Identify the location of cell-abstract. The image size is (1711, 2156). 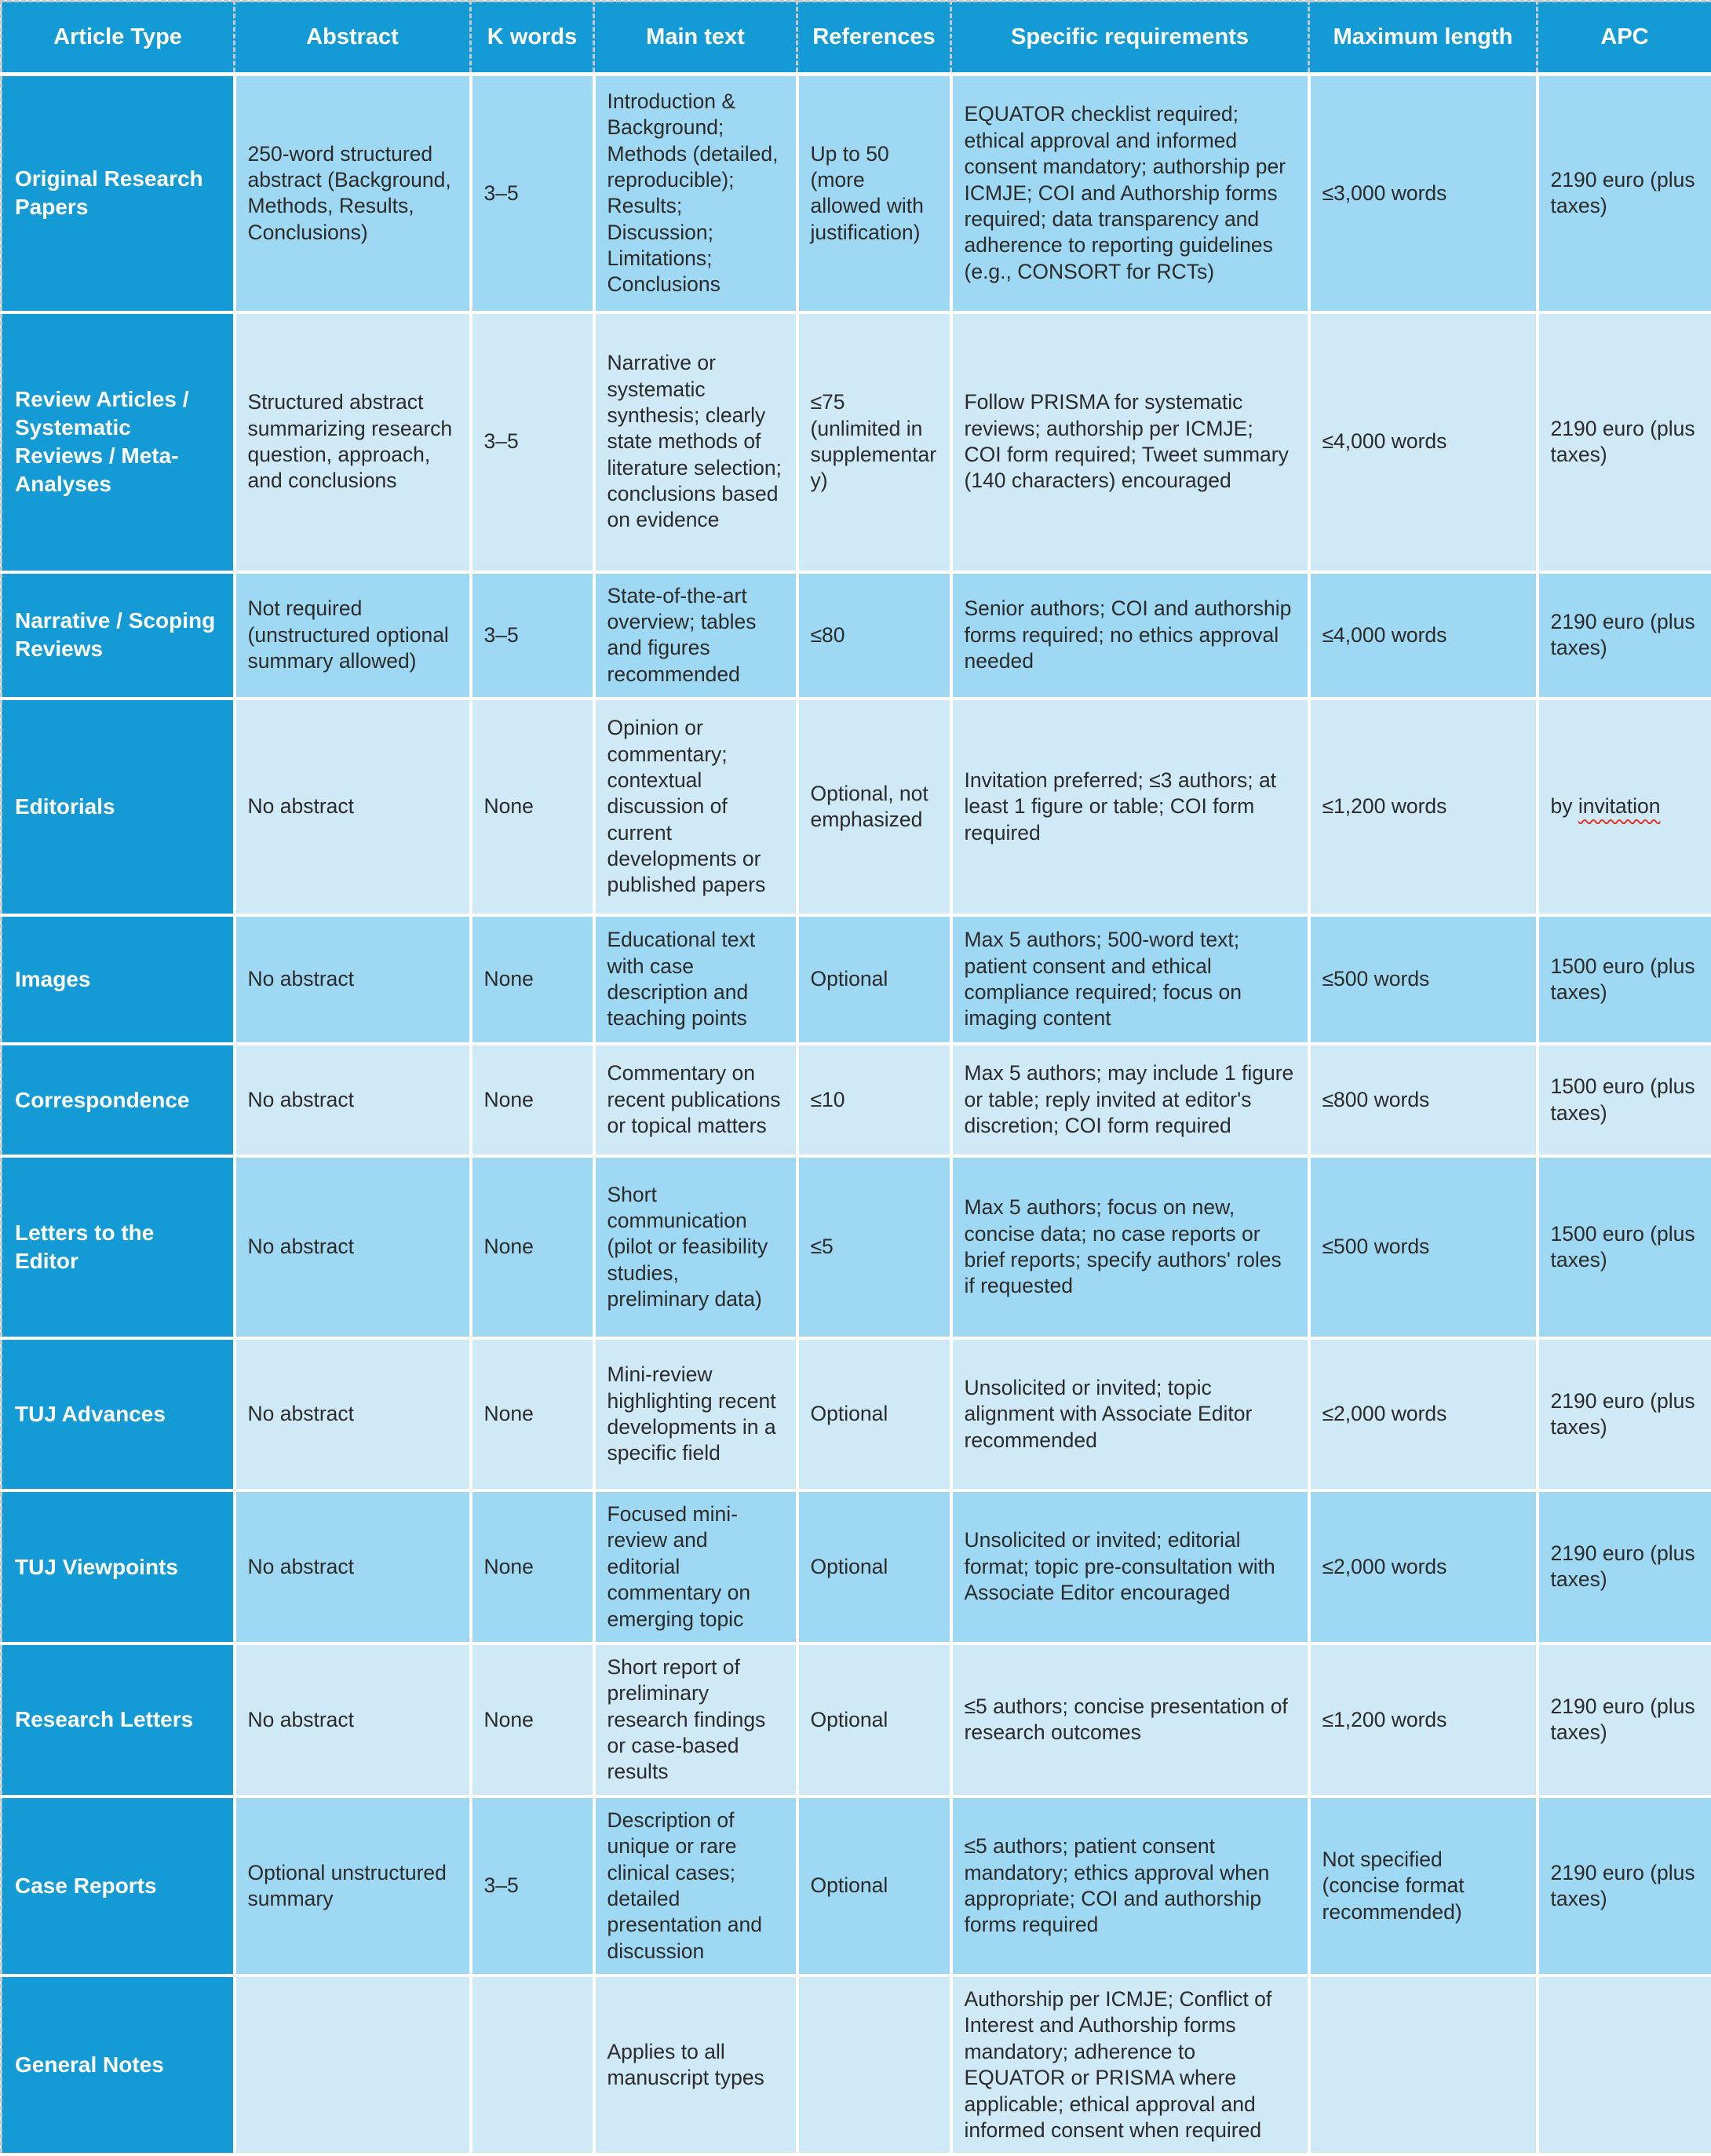
(353, 2064).